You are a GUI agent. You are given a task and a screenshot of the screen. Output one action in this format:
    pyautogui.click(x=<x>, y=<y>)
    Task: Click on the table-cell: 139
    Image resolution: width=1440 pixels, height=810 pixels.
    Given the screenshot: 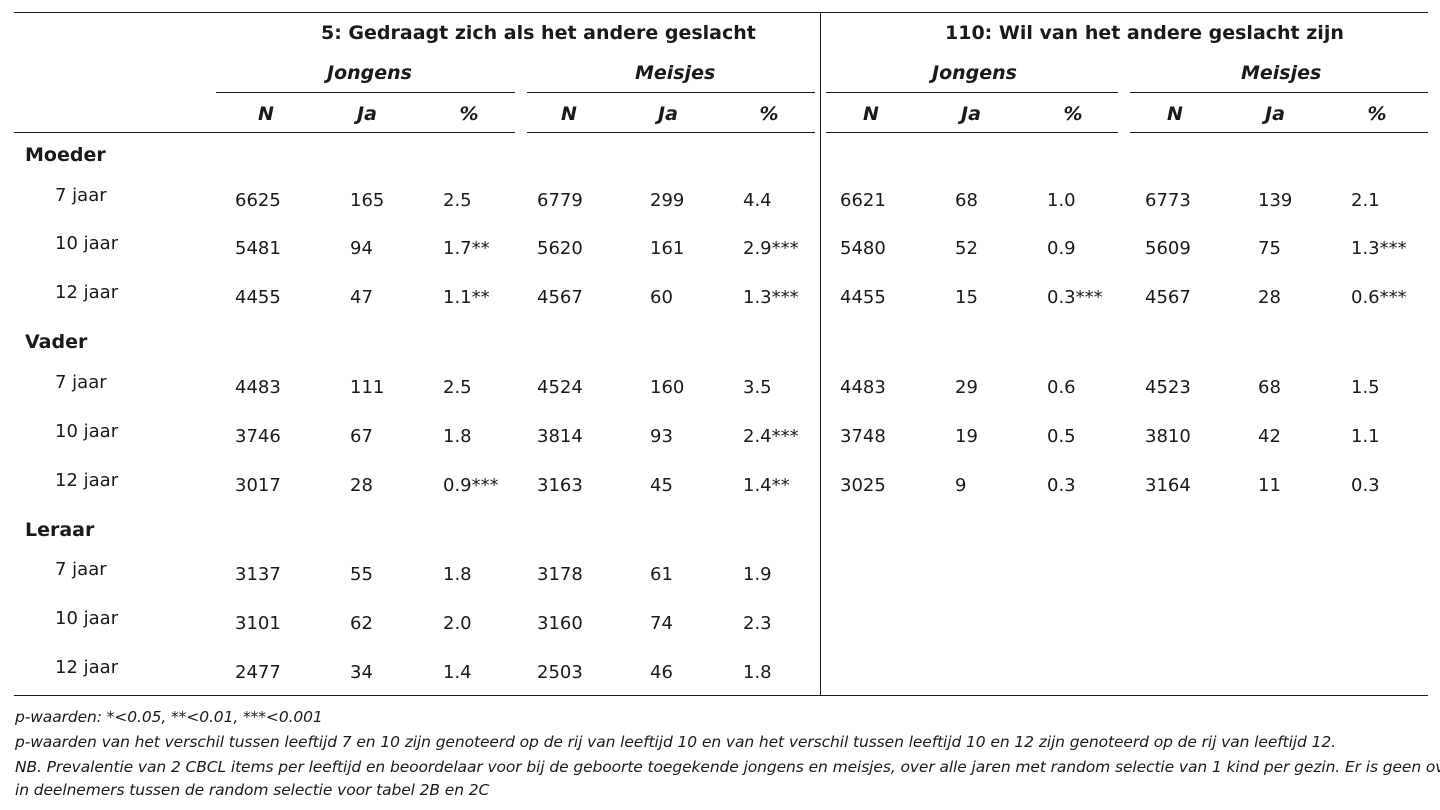 What is the action you would take?
    pyautogui.click(x=1275, y=200)
    